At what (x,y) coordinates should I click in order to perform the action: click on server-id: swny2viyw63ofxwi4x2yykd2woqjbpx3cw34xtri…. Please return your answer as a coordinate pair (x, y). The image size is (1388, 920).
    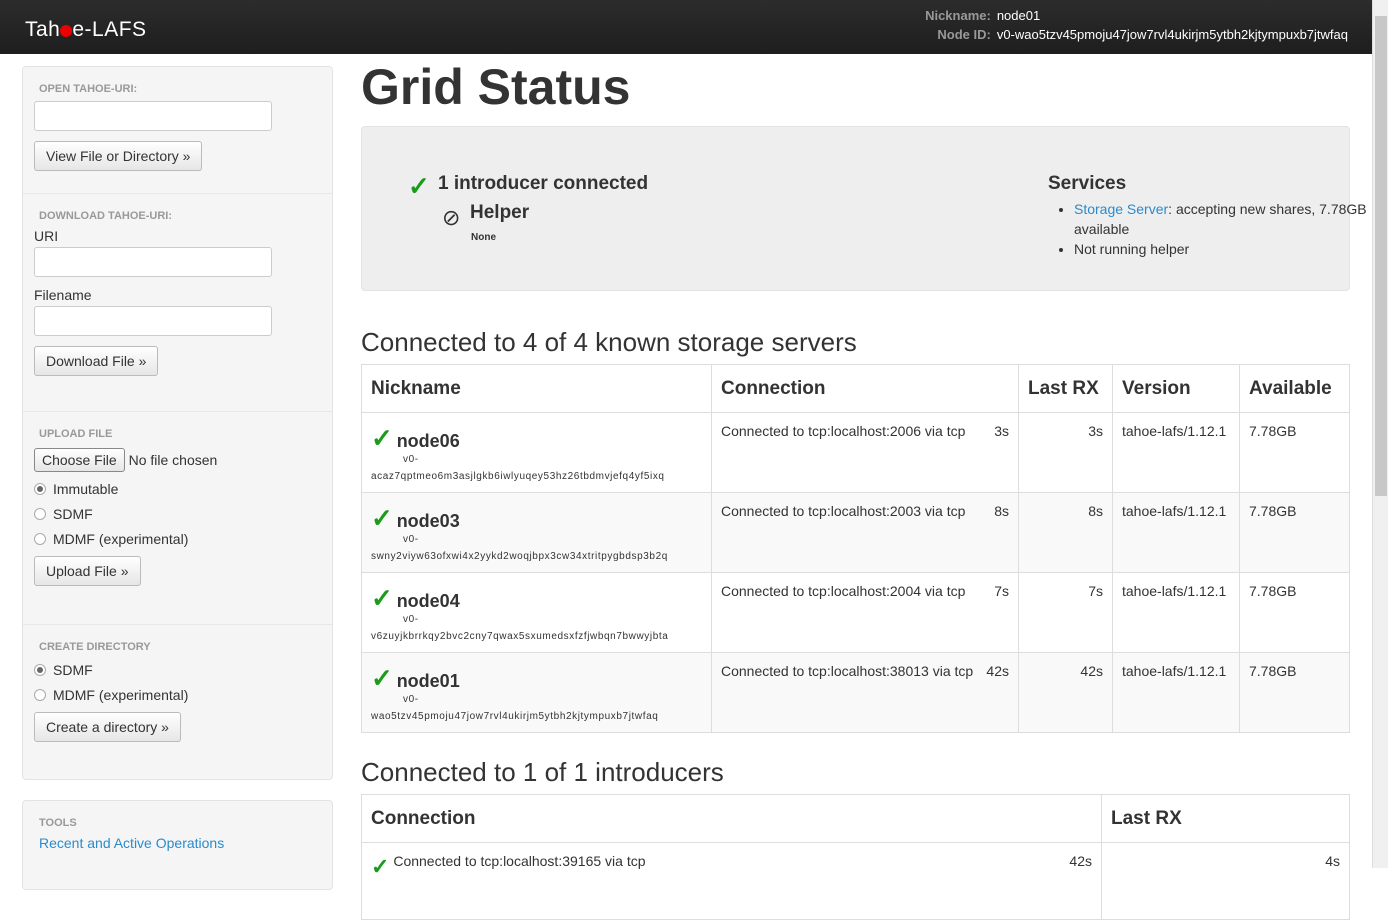
    Looking at the image, I should click on (519, 556).